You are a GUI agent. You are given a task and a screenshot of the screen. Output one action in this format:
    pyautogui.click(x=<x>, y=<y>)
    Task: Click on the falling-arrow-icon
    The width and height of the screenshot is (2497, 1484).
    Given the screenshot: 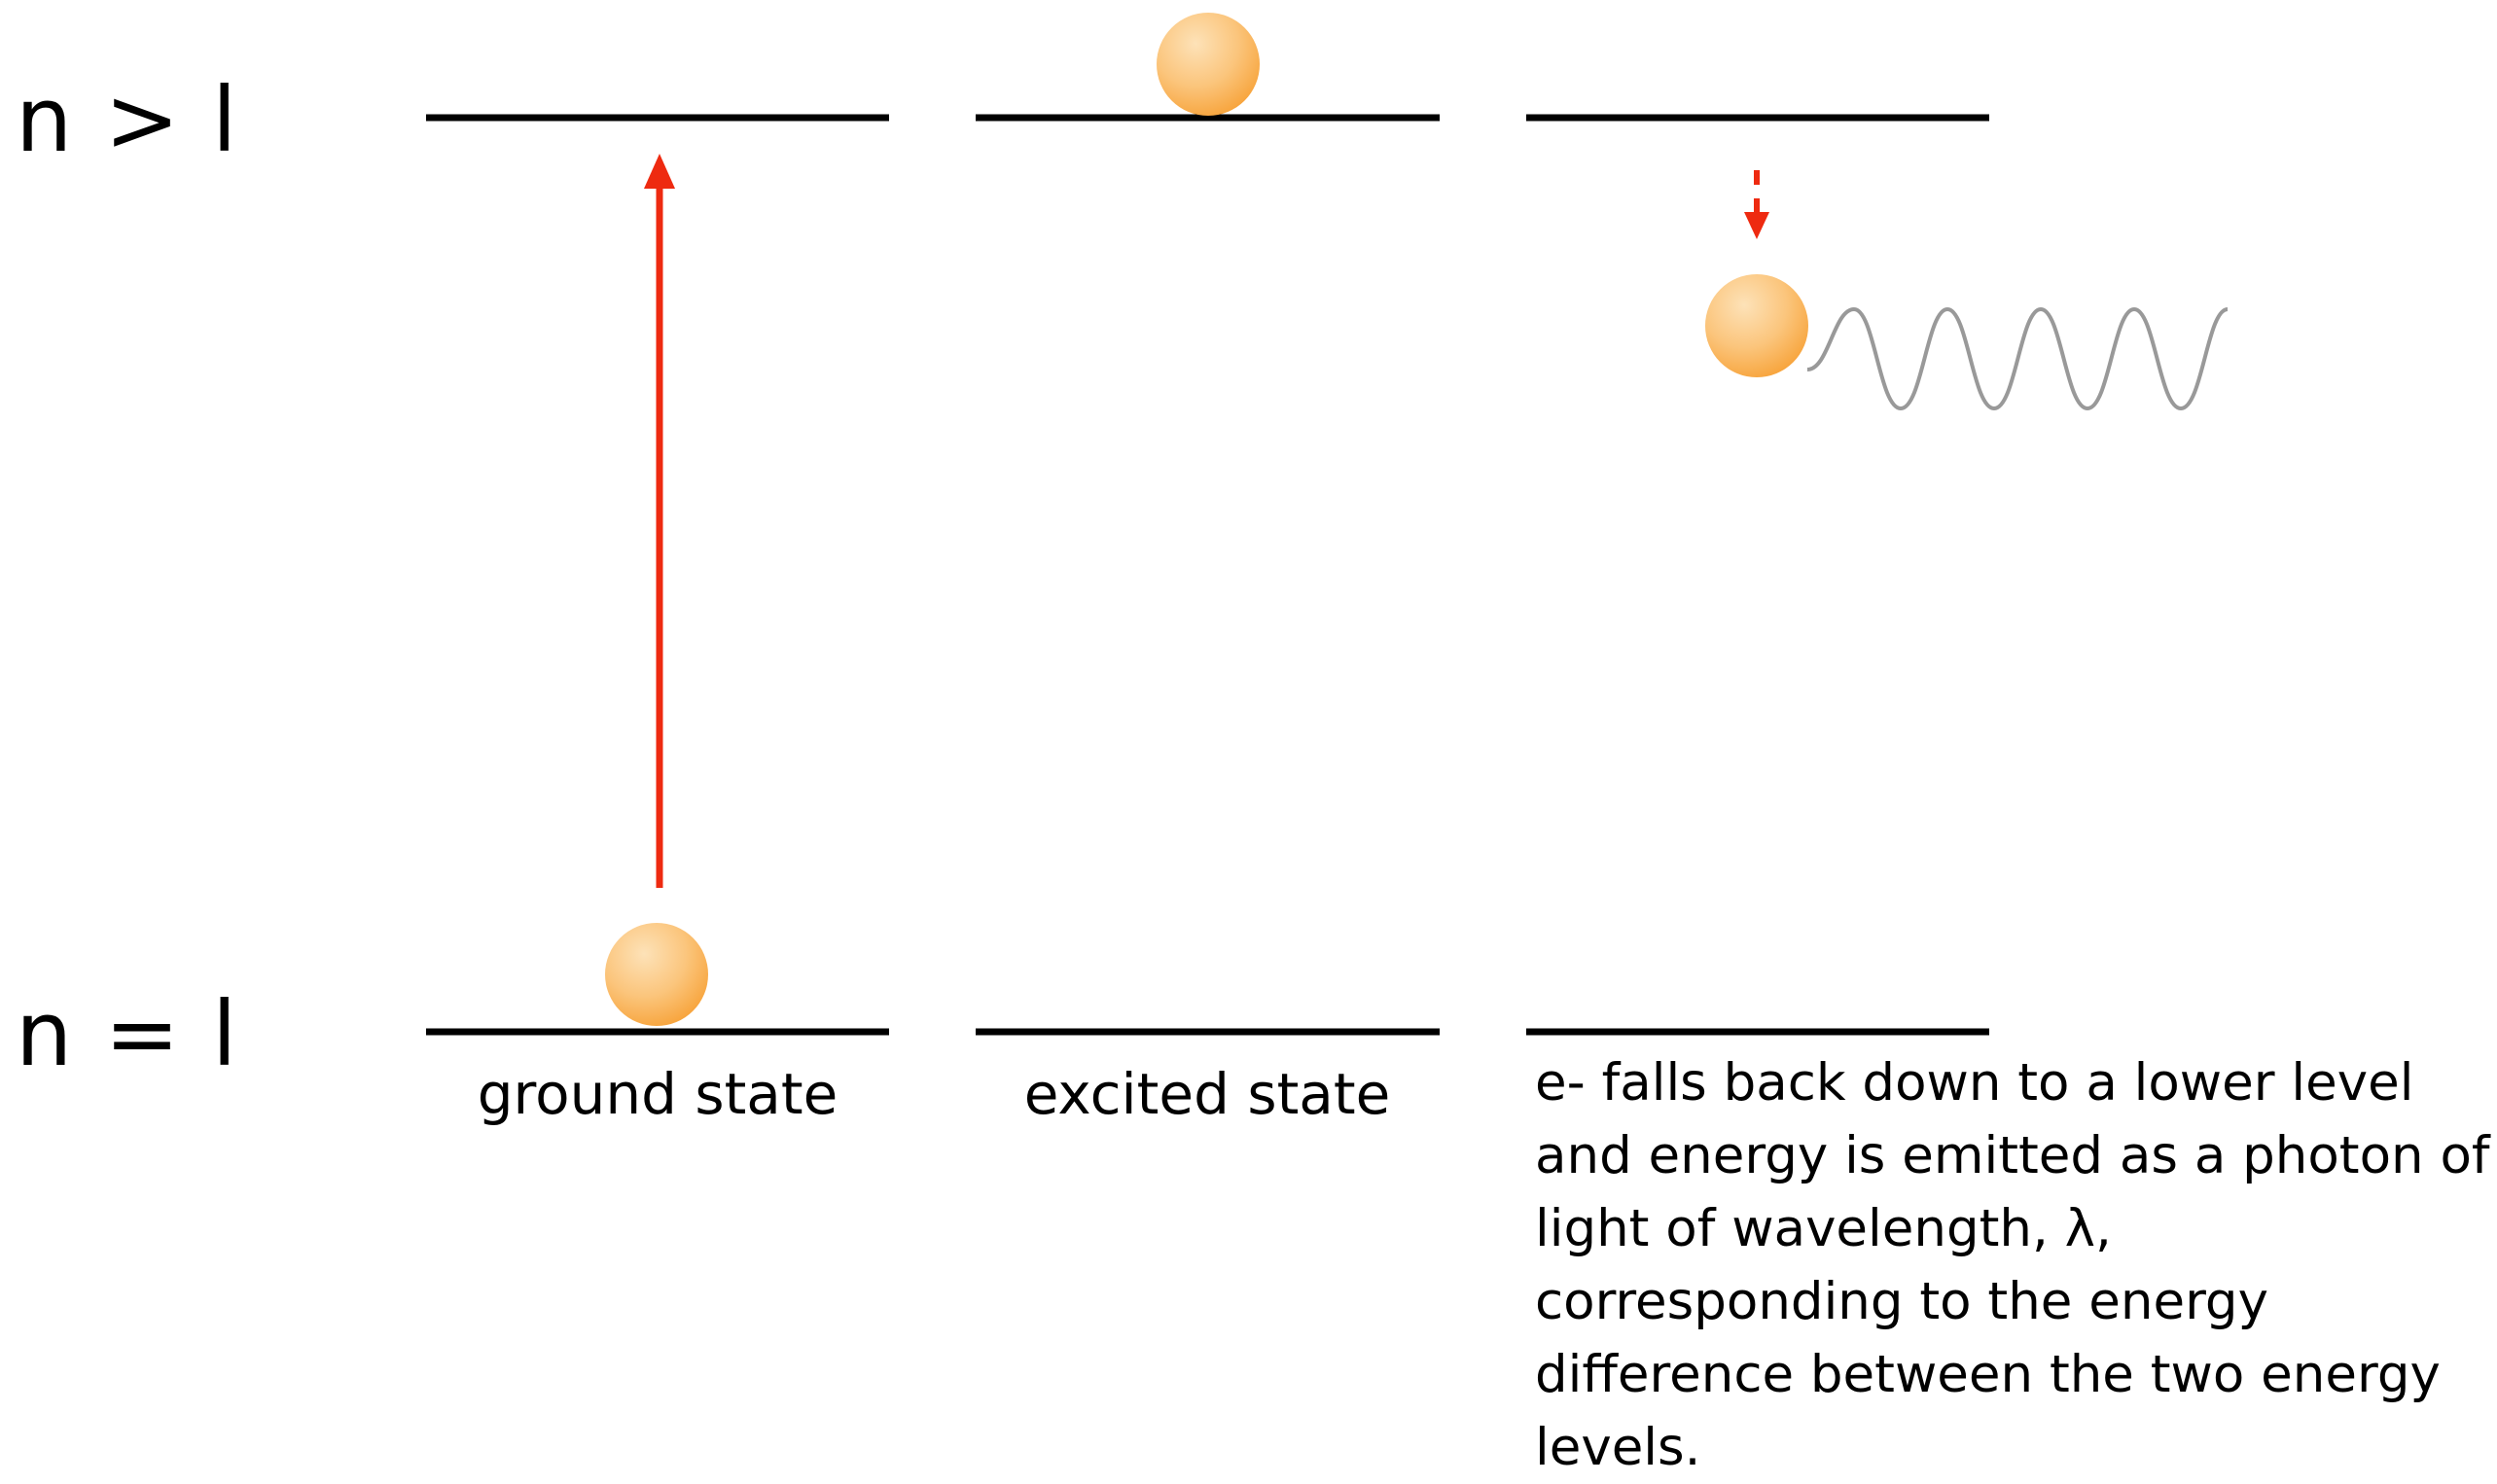 What is the action you would take?
    pyautogui.click(x=1756, y=205)
    